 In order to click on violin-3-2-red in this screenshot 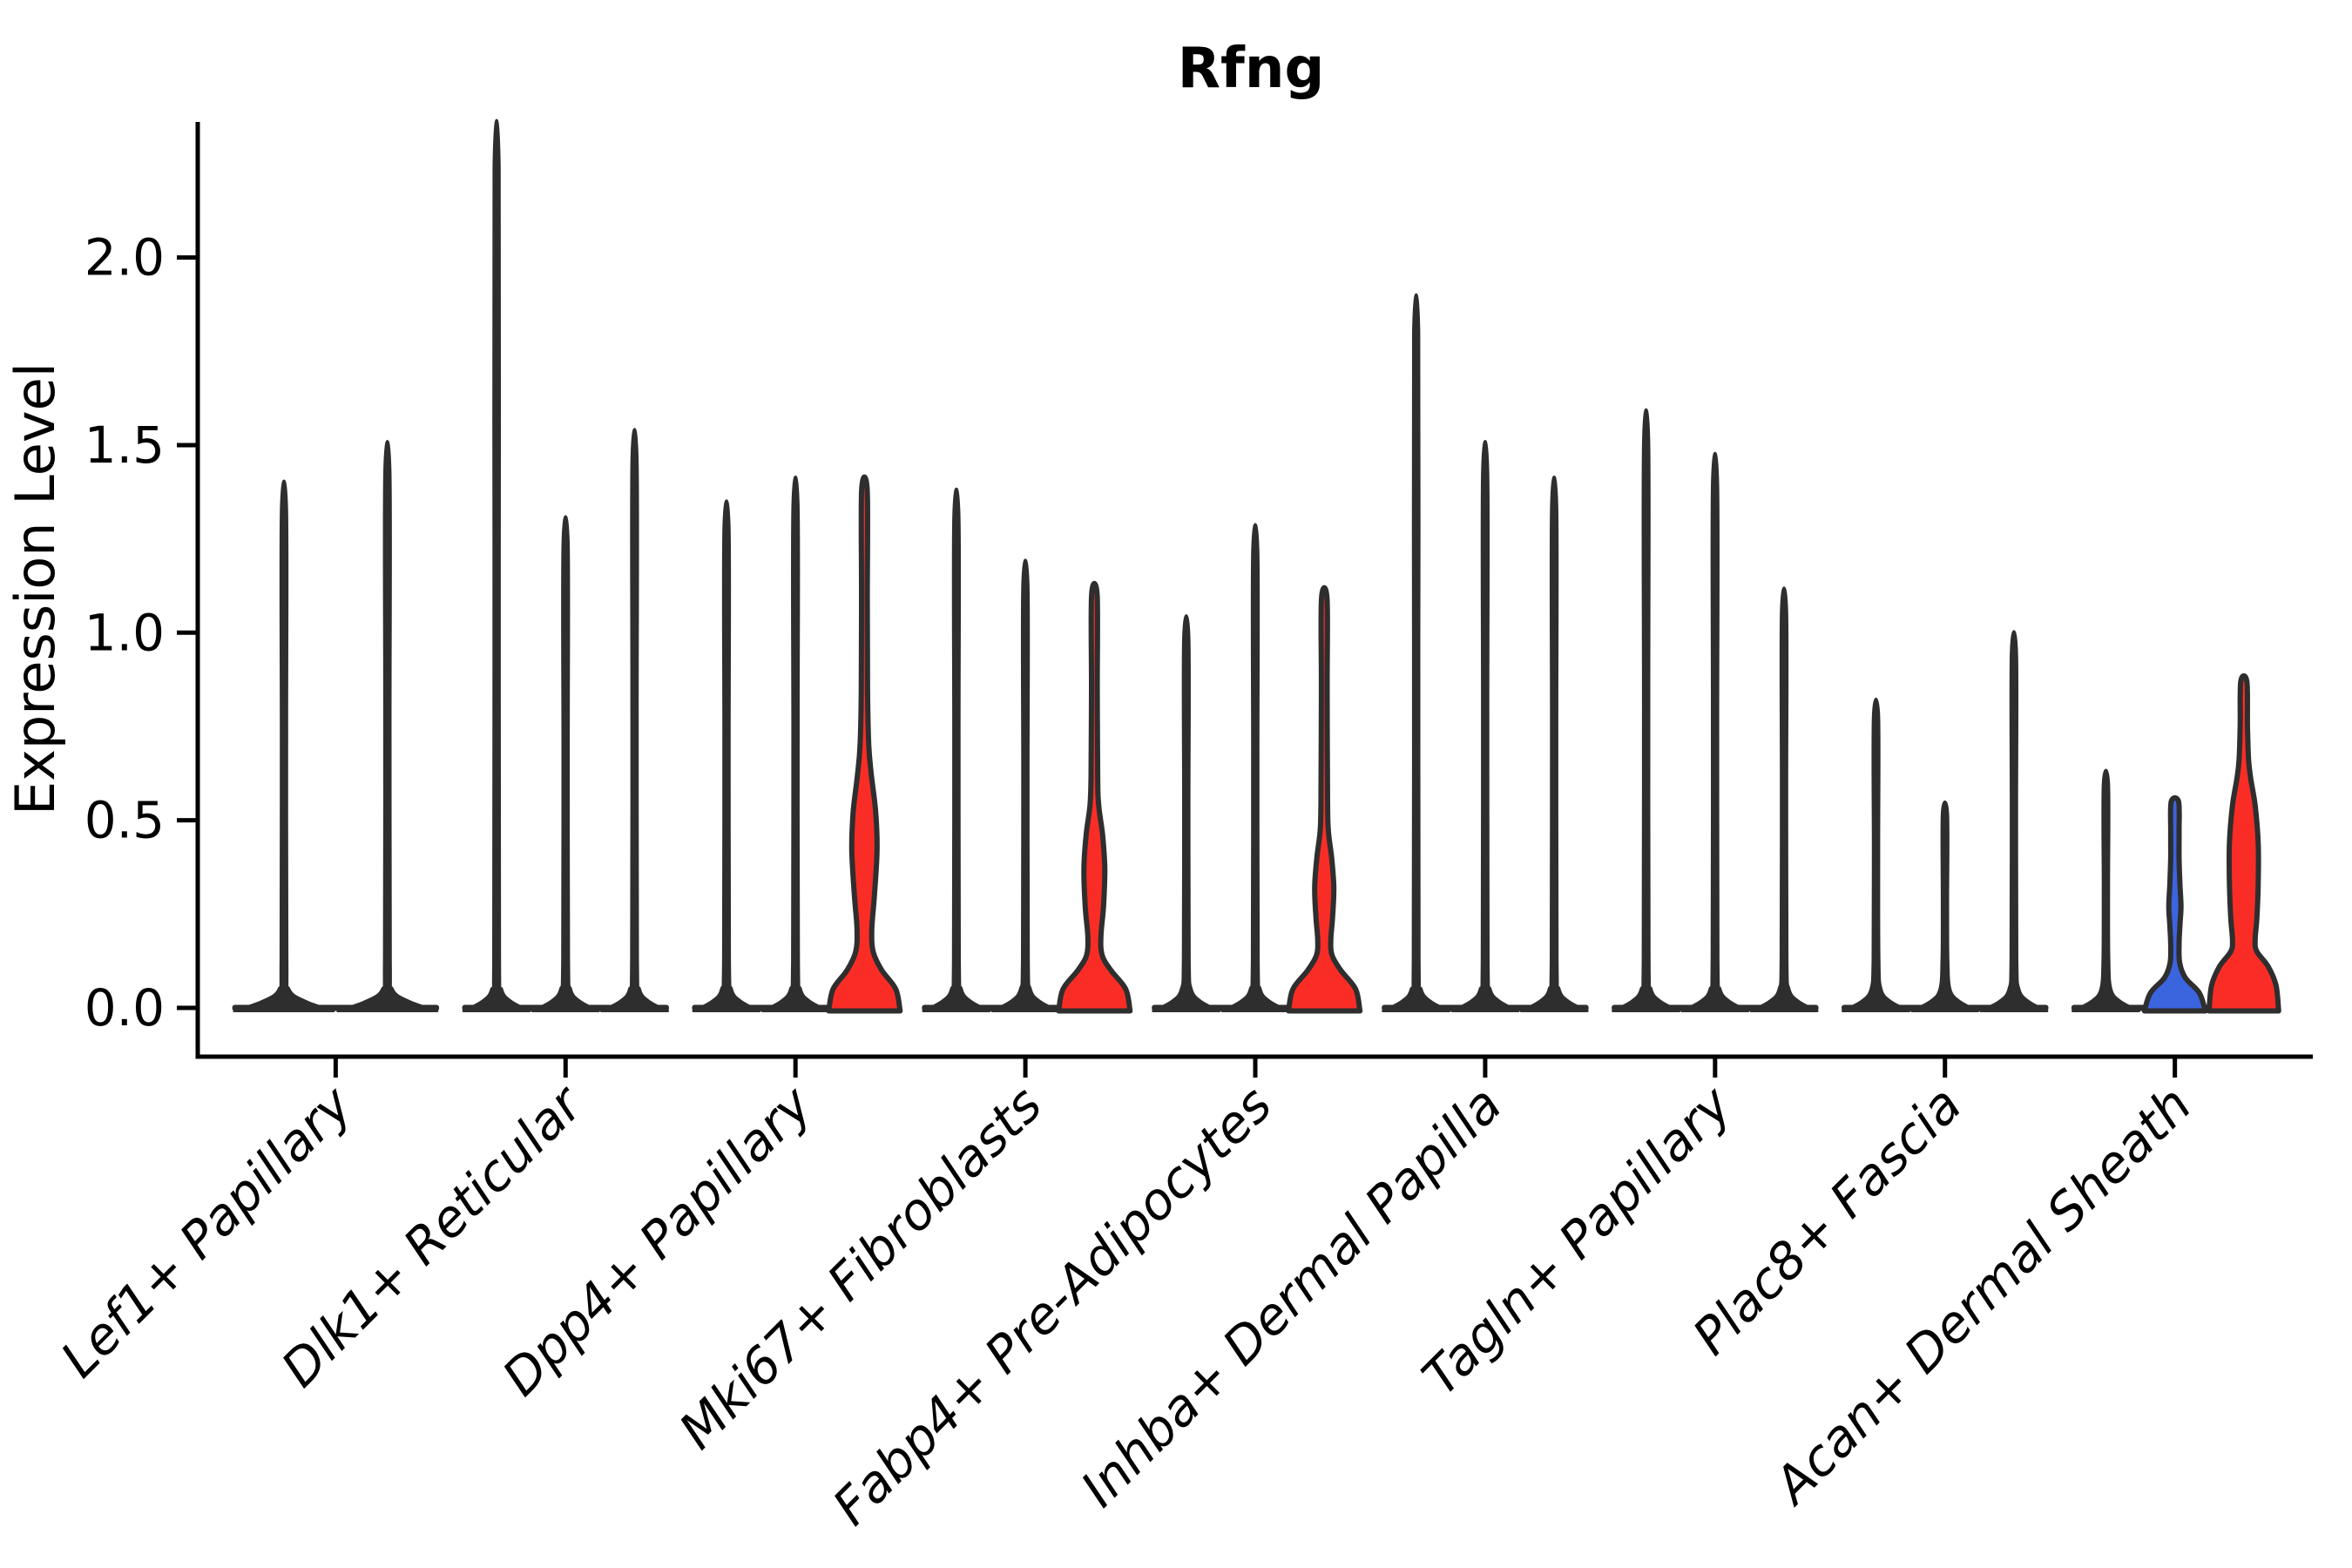, I will do `click(1094, 797)`.